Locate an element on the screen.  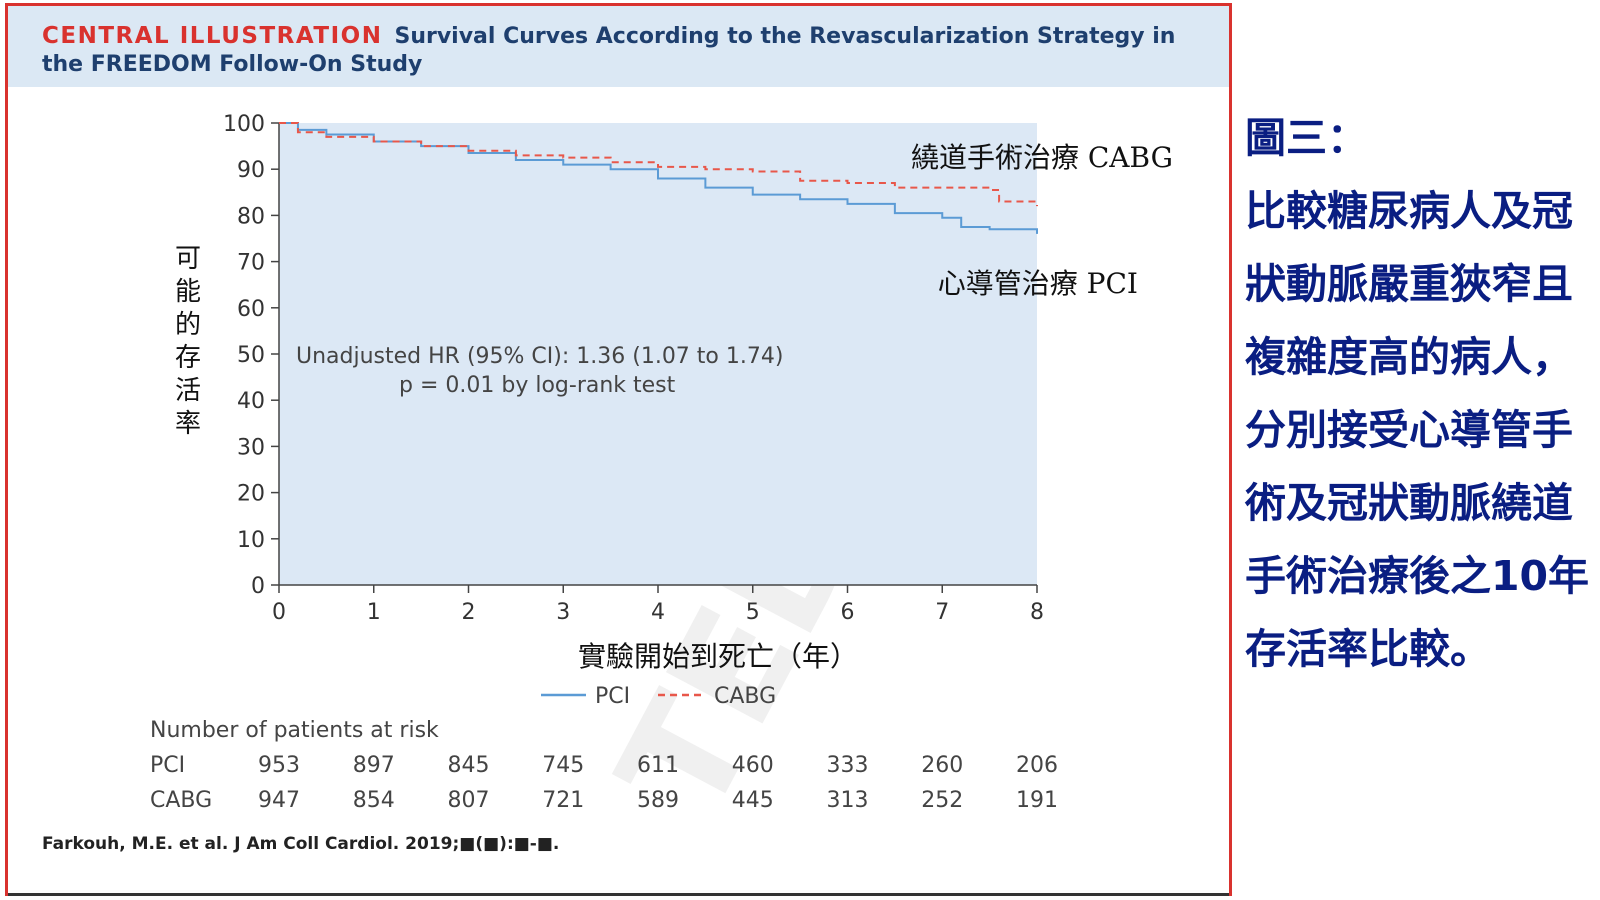
series-line-cabg is located at coordinates (658, 164).